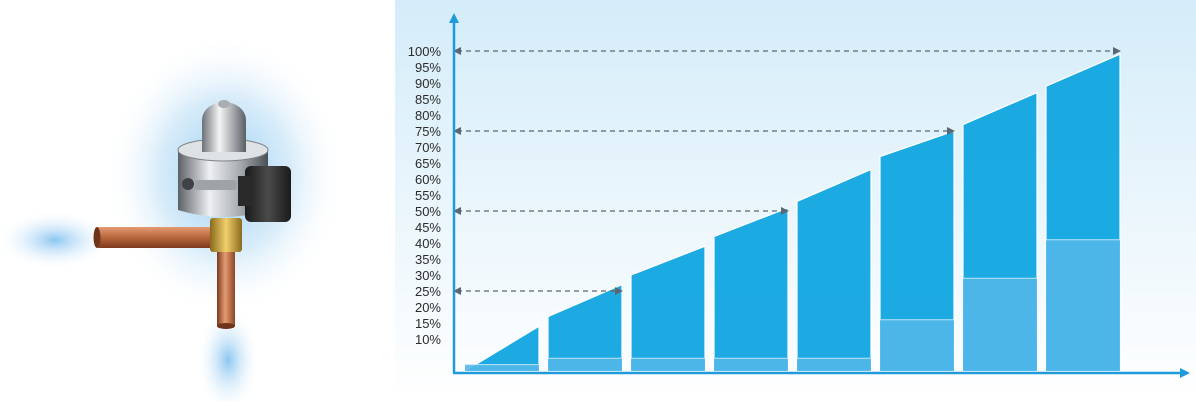 This screenshot has height=406, width=1196. What do you see at coordinates (428, 227) in the screenshot?
I see `y-tick-label: 45%` at bounding box center [428, 227].